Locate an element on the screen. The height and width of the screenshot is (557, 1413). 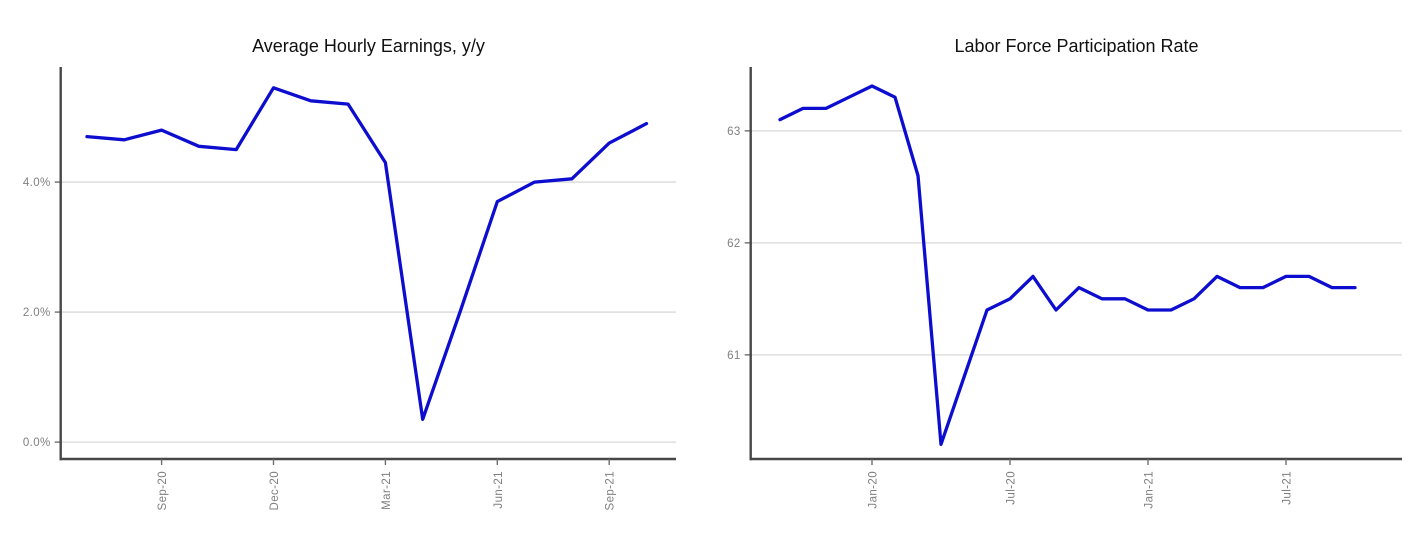
x-tick-label: Jul-21 is located at coordinates (1288, 488).